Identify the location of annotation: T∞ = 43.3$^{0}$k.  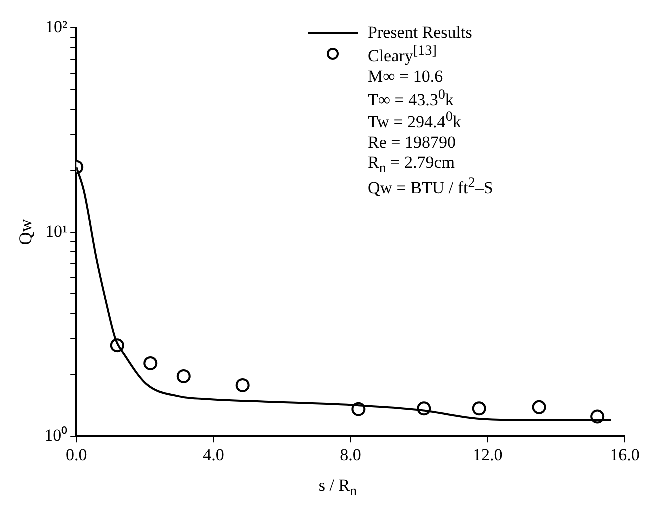
(411, 99).